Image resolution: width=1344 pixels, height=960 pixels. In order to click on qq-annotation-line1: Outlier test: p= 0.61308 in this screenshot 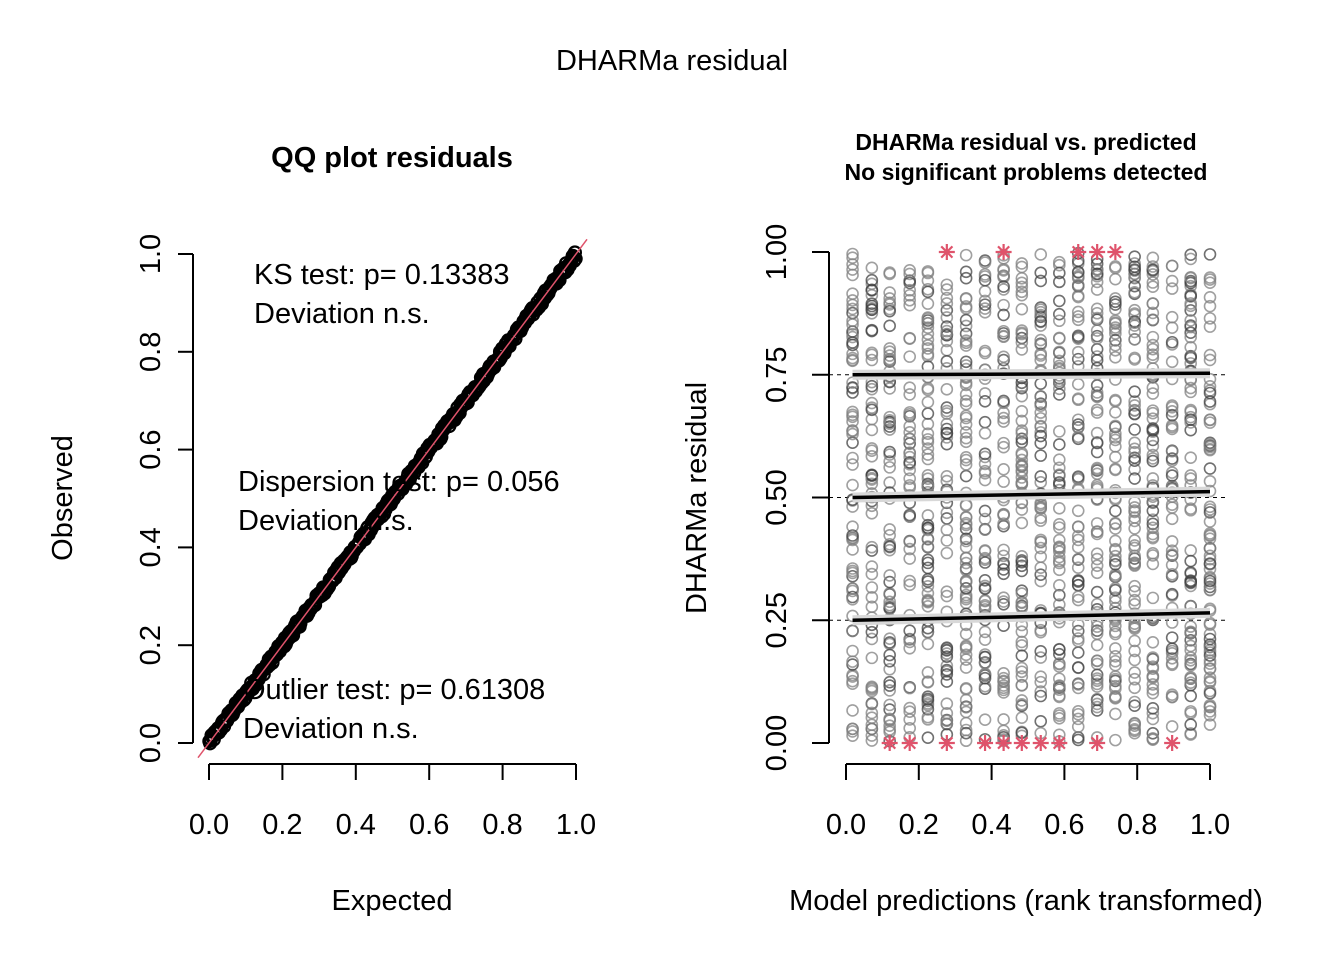, I will do `click(394, 690)`.